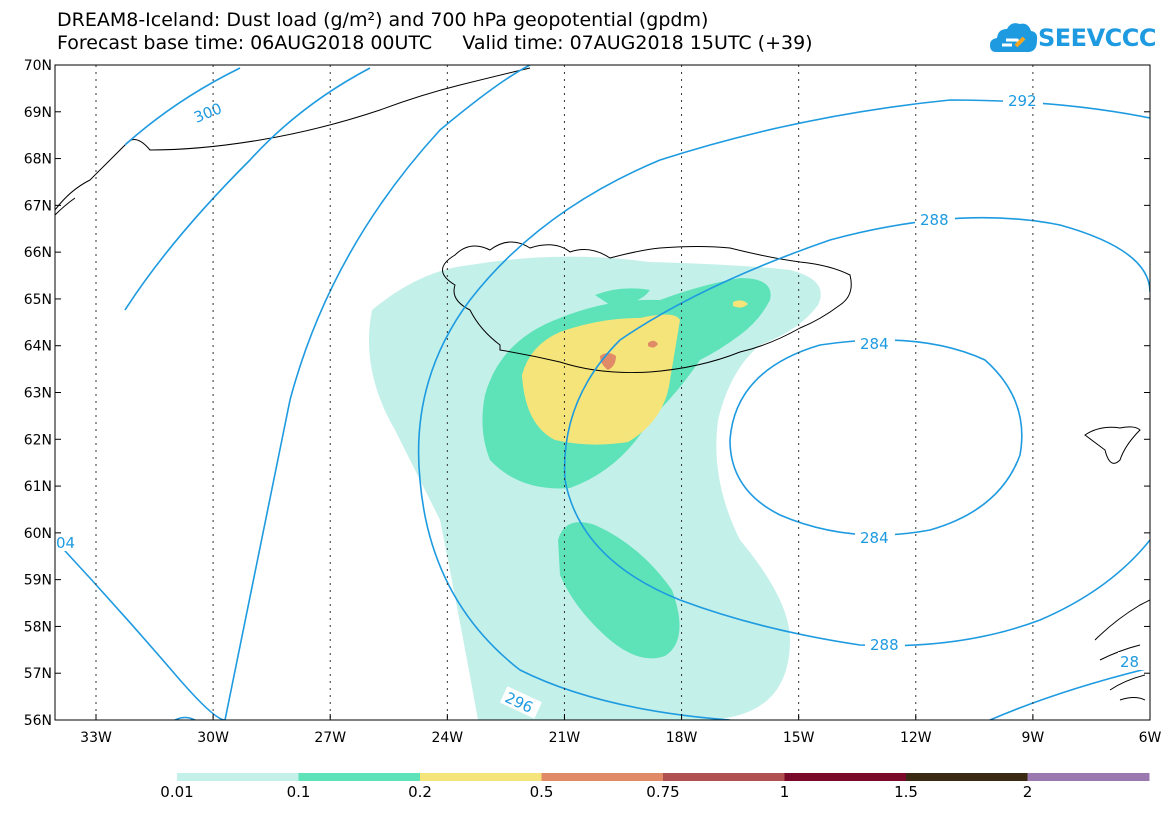  I want to click on contour-label-292: 292, so click(1022, 101).